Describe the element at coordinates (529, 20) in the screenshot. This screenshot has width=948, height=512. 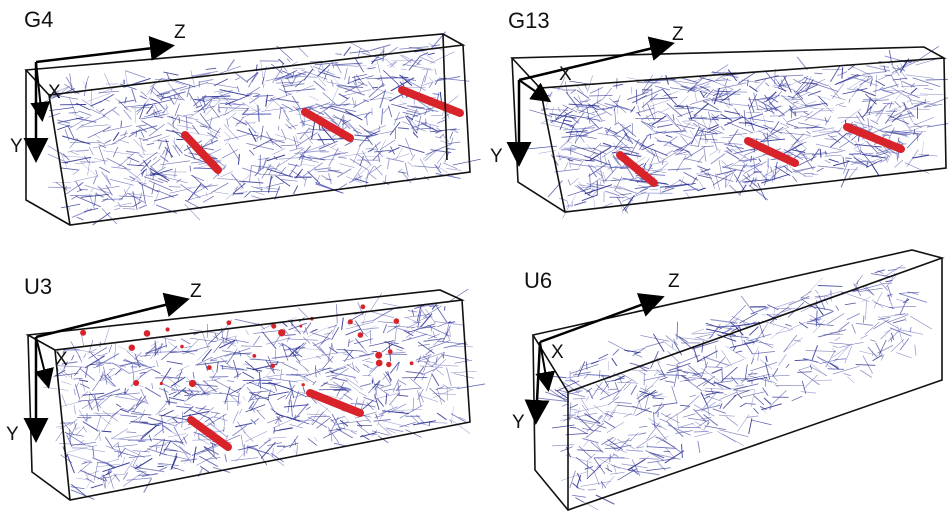
I see `panel-title: G13` at that location.